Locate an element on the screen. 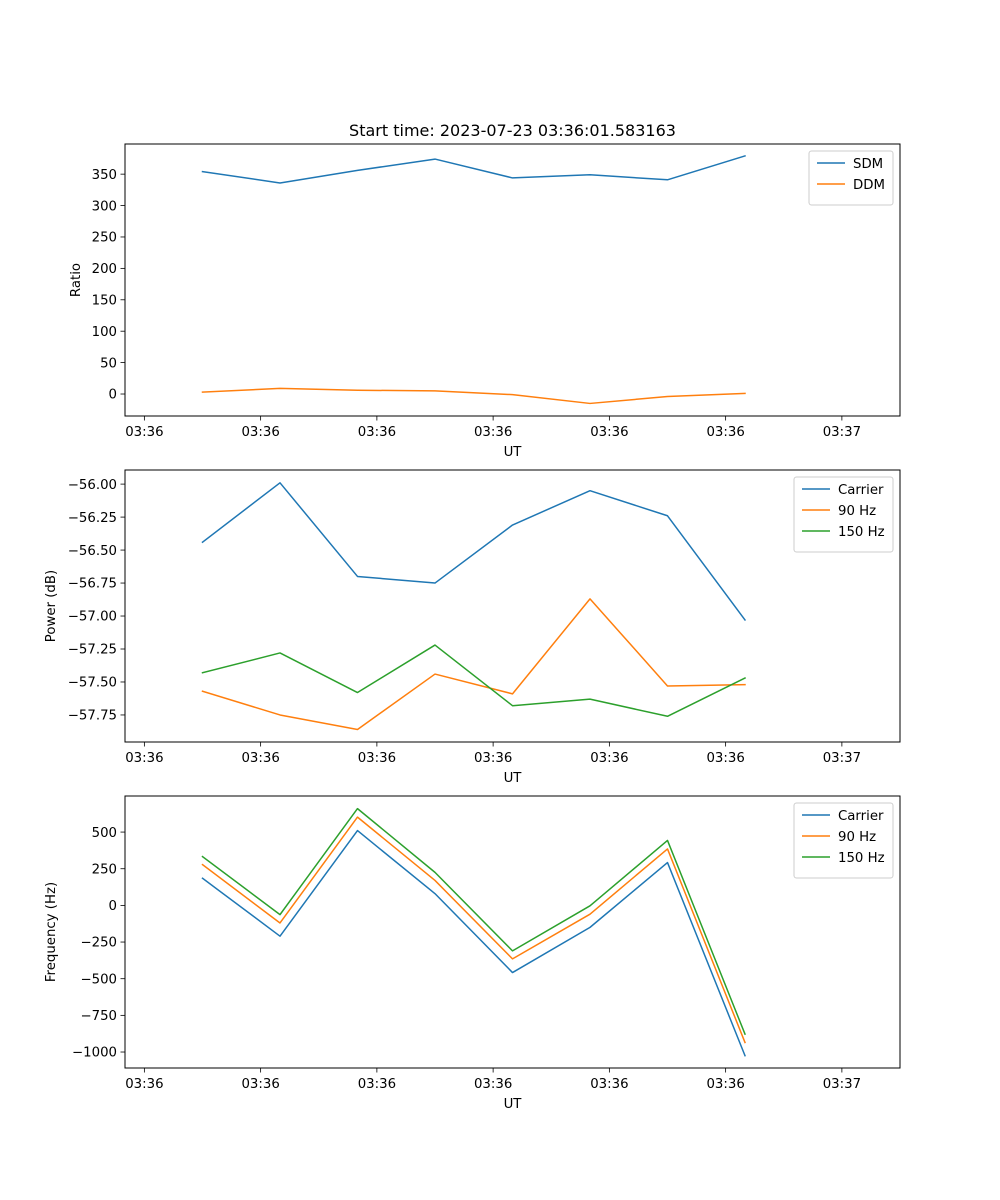 This screenshot has height=1200, width=1000. legend: SDM DDM is located at coordinates (851, 178).